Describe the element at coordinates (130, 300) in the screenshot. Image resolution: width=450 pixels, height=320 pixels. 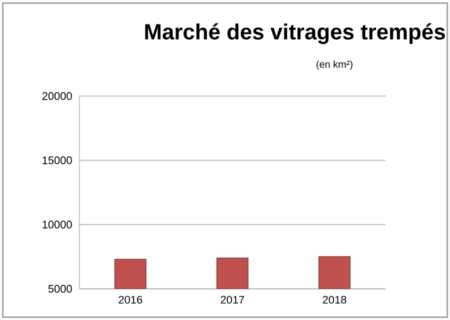
I see `x-tick-label: 2016` at that location.